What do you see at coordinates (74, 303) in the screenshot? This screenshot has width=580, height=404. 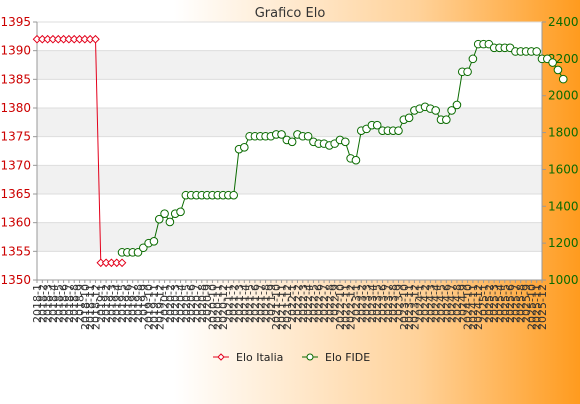 I see `x-tick-label: 2018-8` at bounding box center [74, 303].